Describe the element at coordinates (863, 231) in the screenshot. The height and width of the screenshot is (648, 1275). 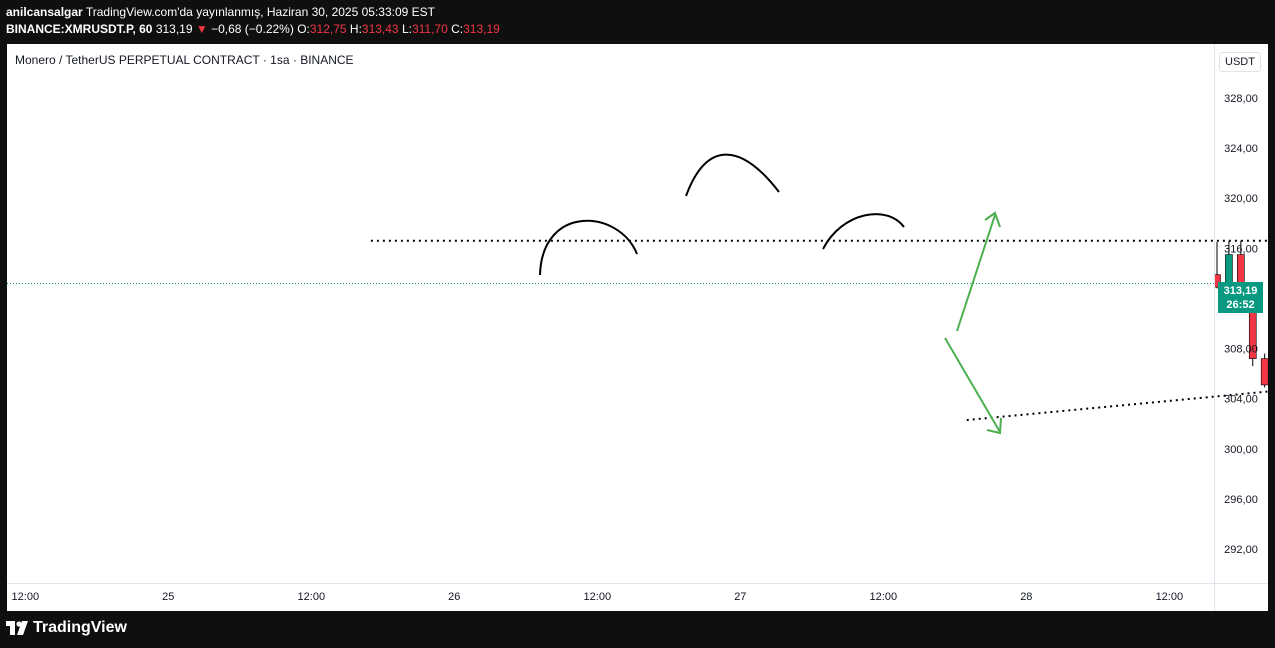
I see `right-shoulder-arc` at that location.